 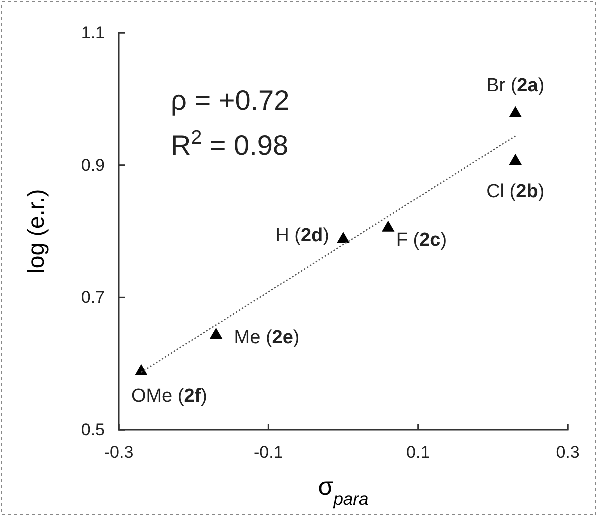 What do you see at coordinates (422, 241) in the screenshot?
I see `annotation: F (2c)` at bounding box center [422, 241].